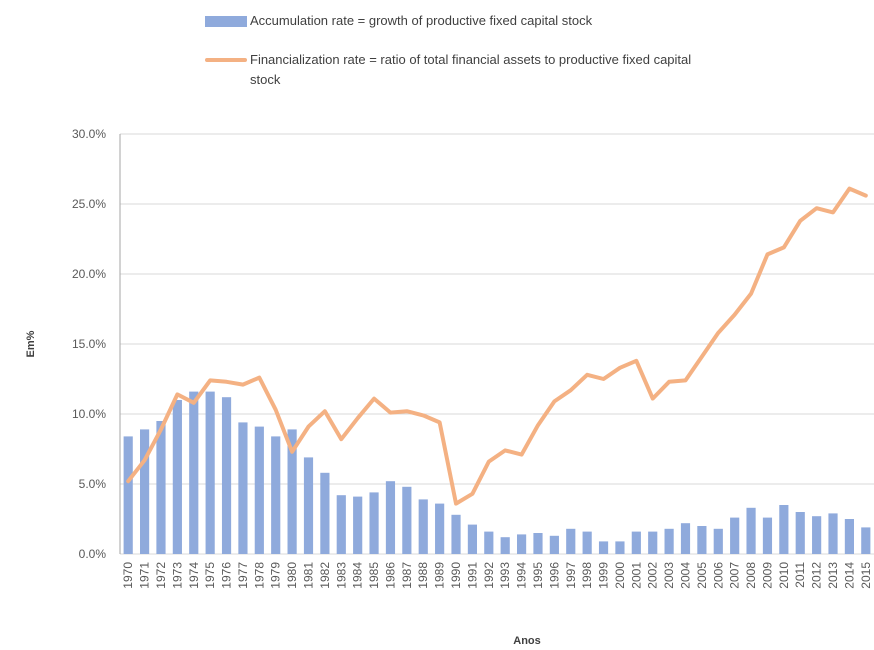 This screenshot has height=650, width=874. What do you see at coordinates (226, 21) in the screenshot?
I see `legend-swatch-bars` at bounding box center [226, 21].